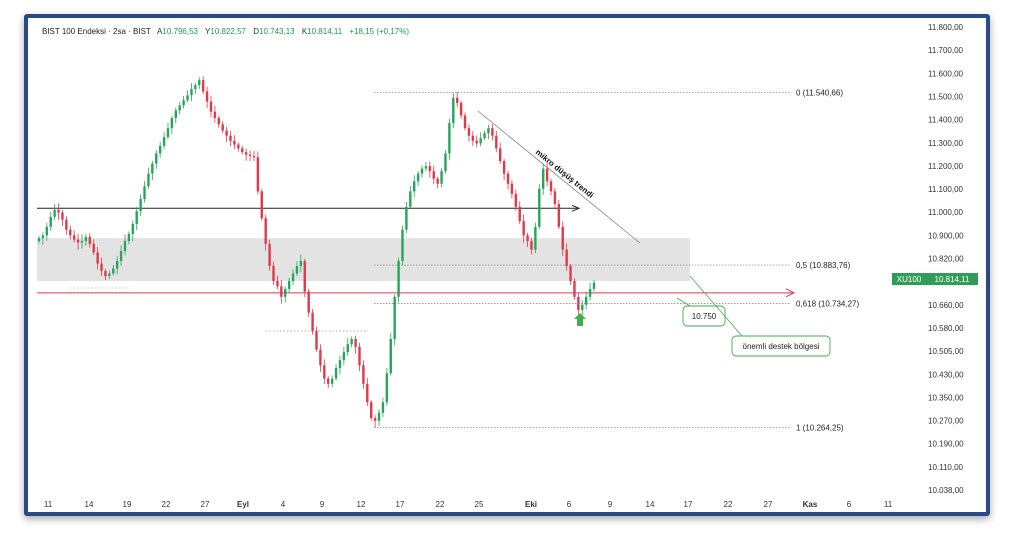  Describe the element at coordinates (704, 316) in the screenshot. I see `level-callout-text: 10.750` at that location.